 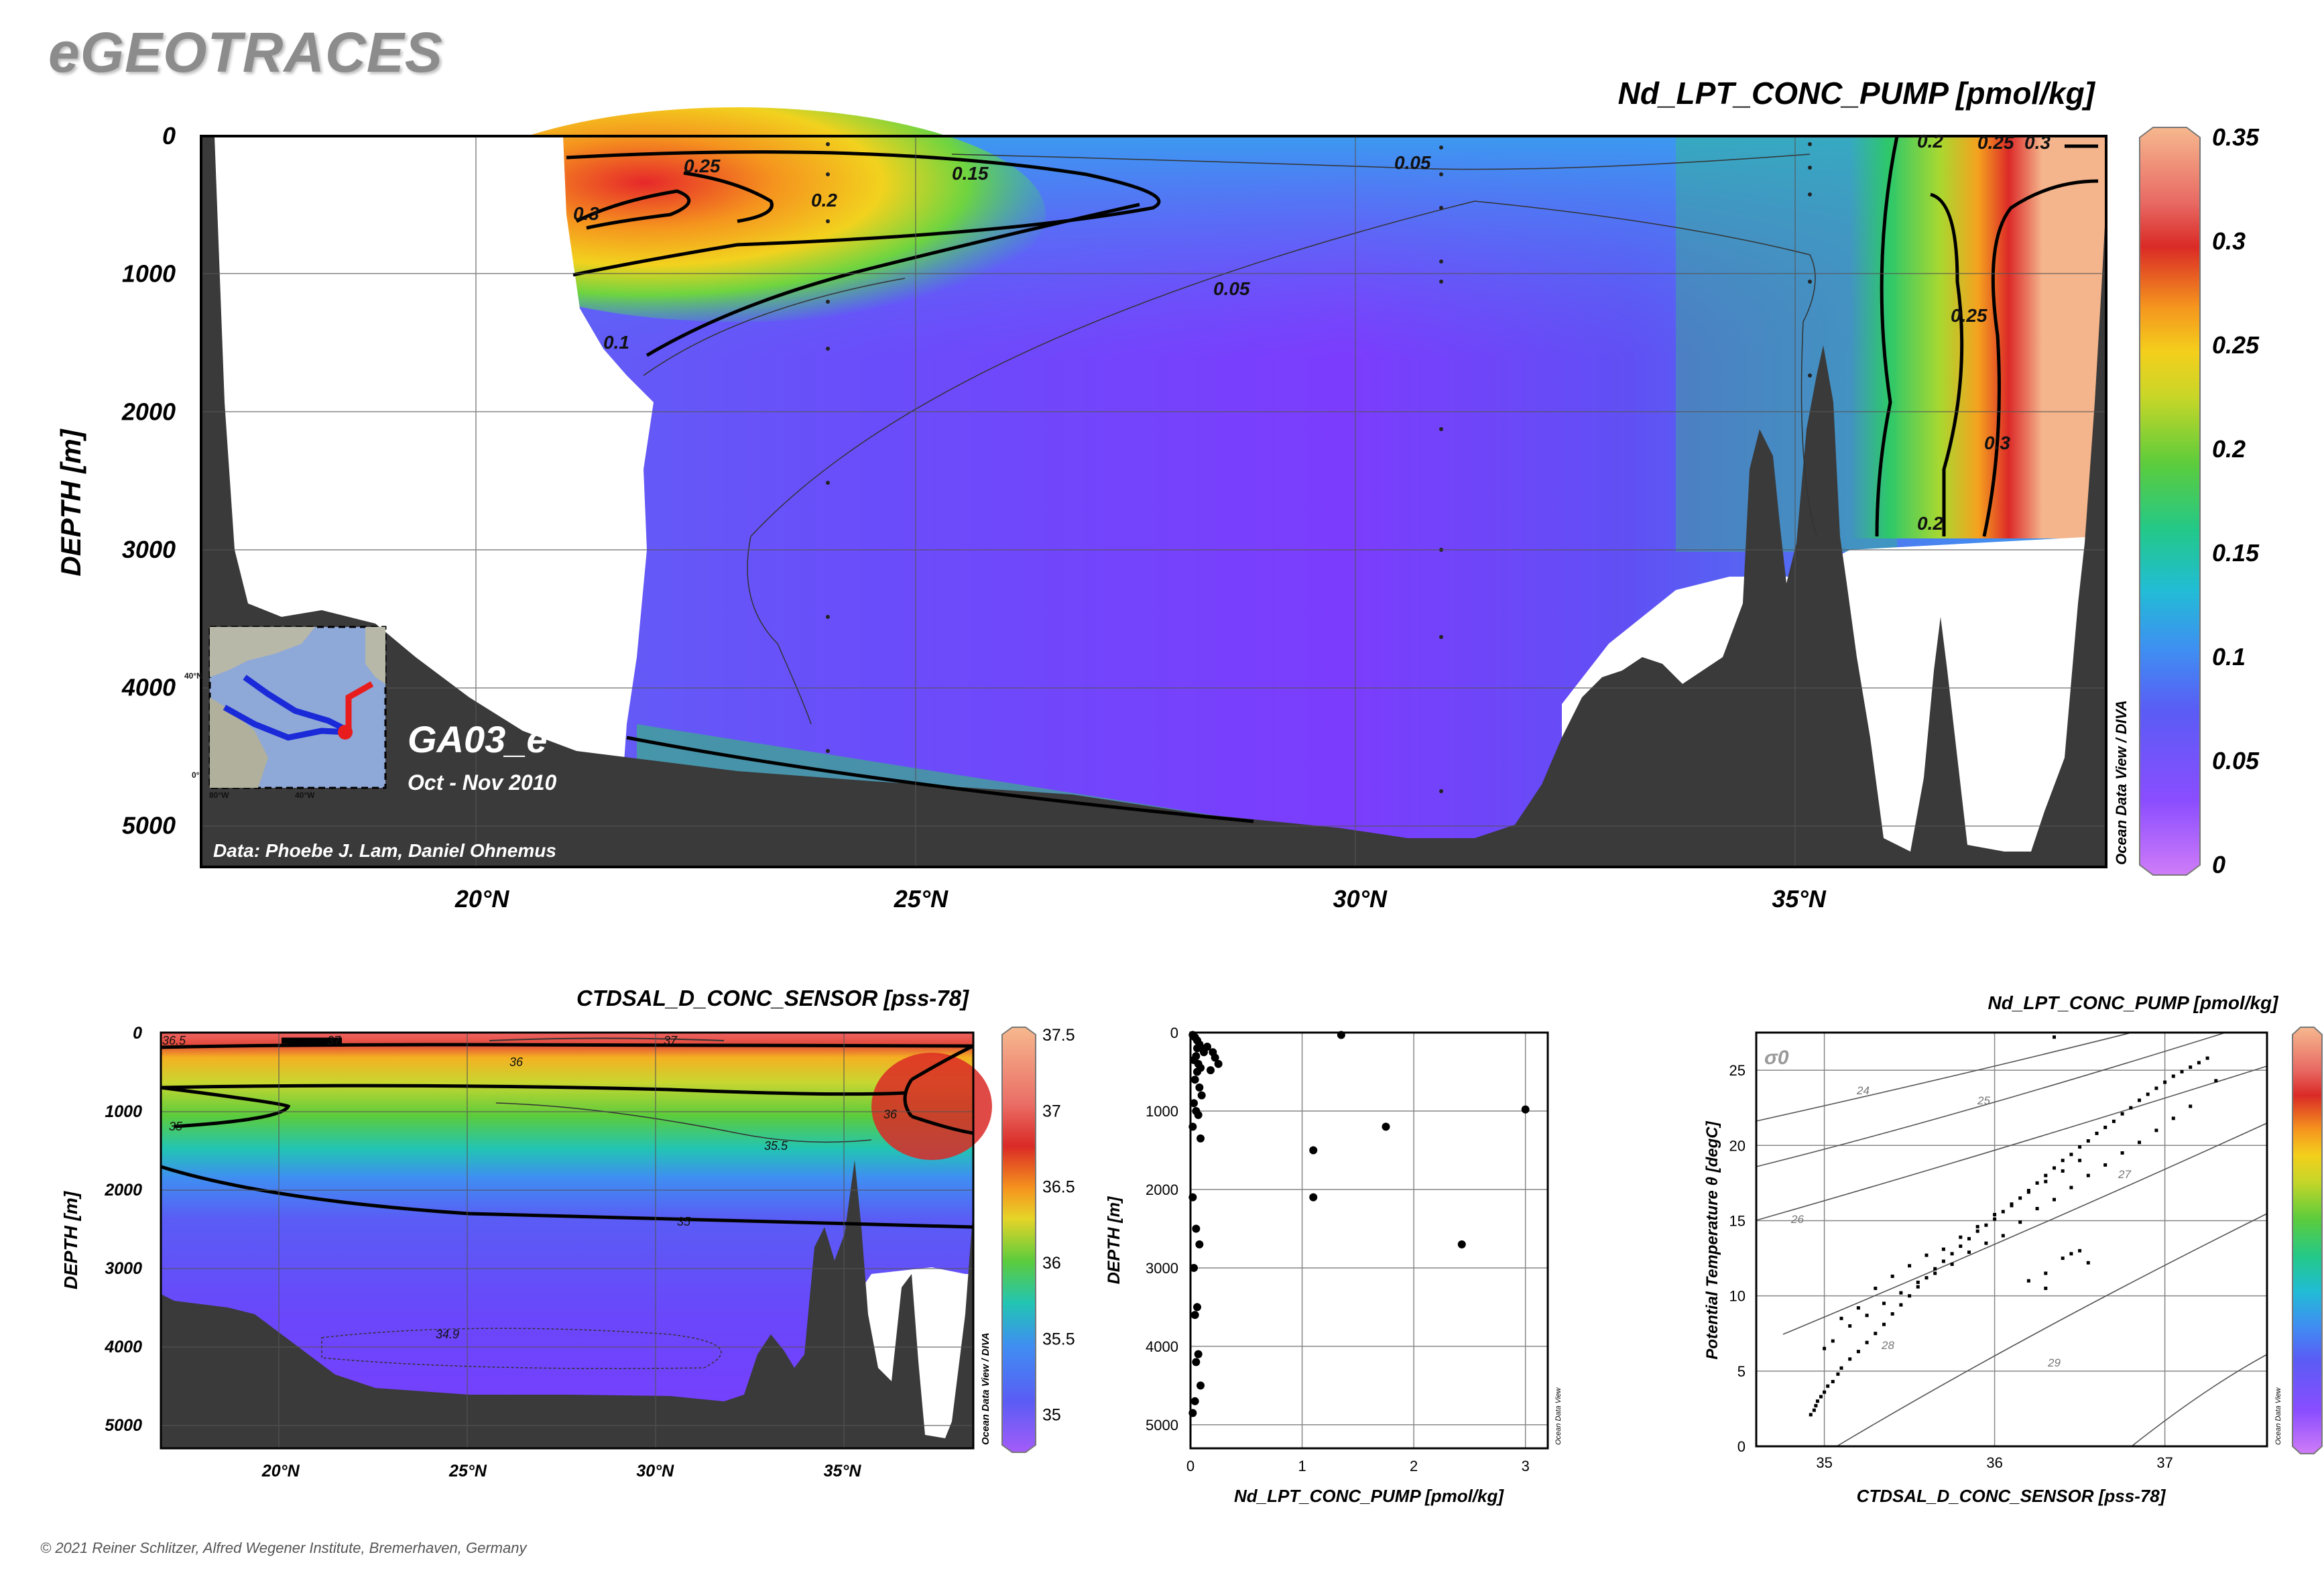 I want to click on brand-logo: eGEOTRACES, so click(x=245, y=52).